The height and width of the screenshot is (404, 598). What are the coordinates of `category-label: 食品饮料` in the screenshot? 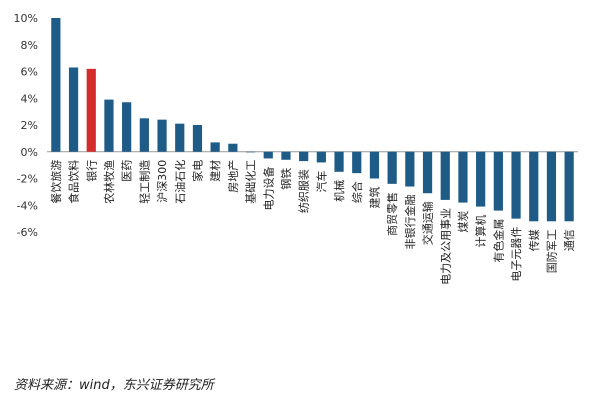 It's located at (74, 182).